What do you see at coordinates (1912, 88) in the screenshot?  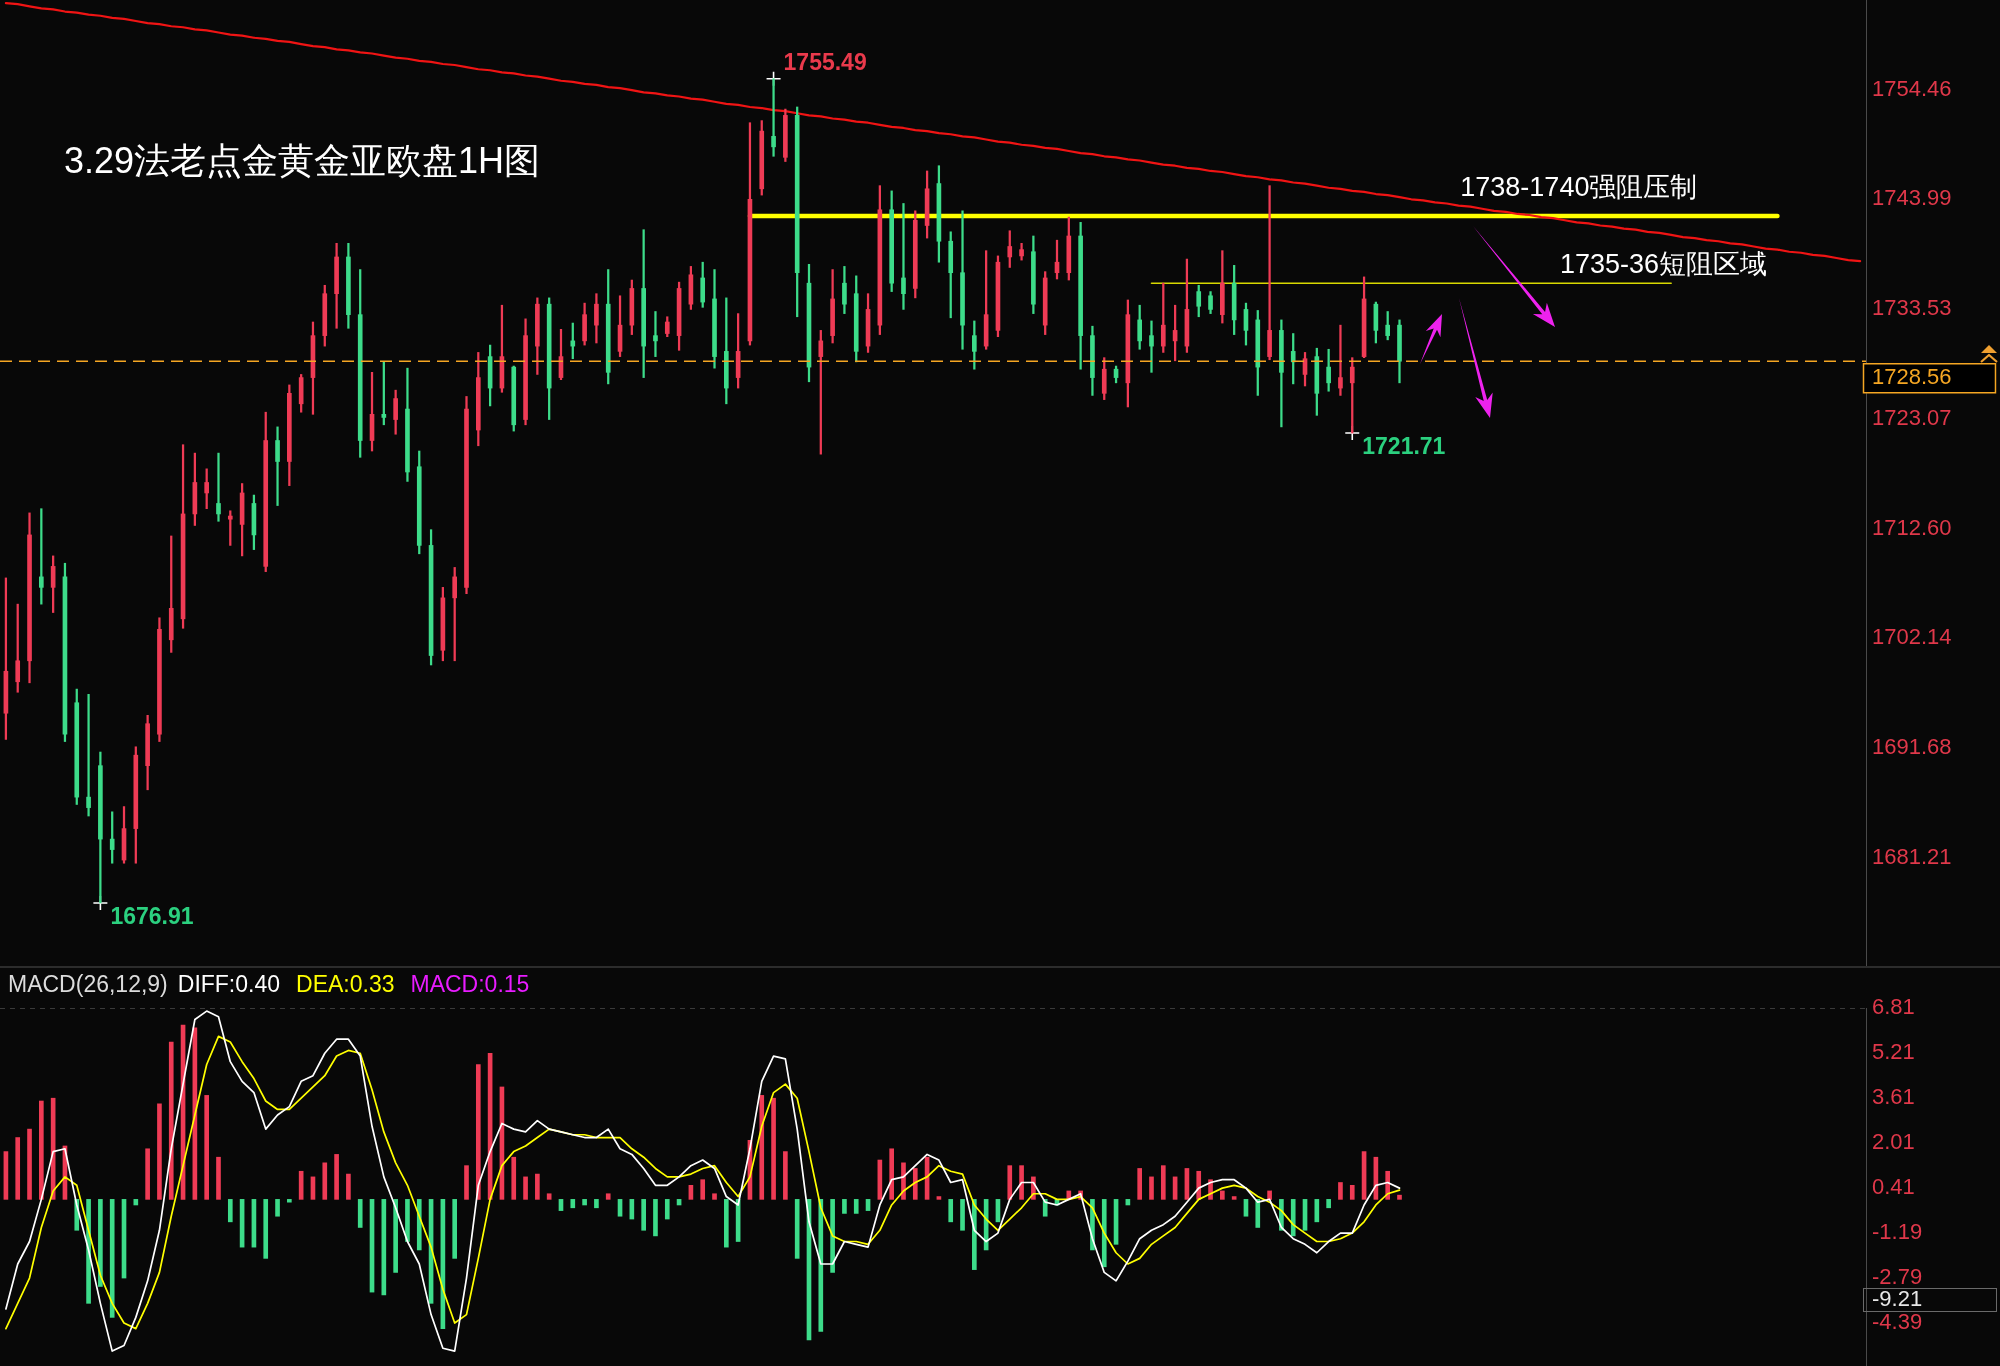 I see `y-tick-label: 1754.46` at bounding box center [1912, 88].